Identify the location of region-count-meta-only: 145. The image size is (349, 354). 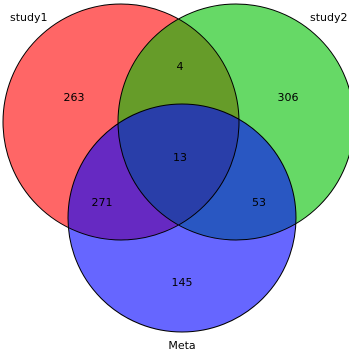
(182, 282).